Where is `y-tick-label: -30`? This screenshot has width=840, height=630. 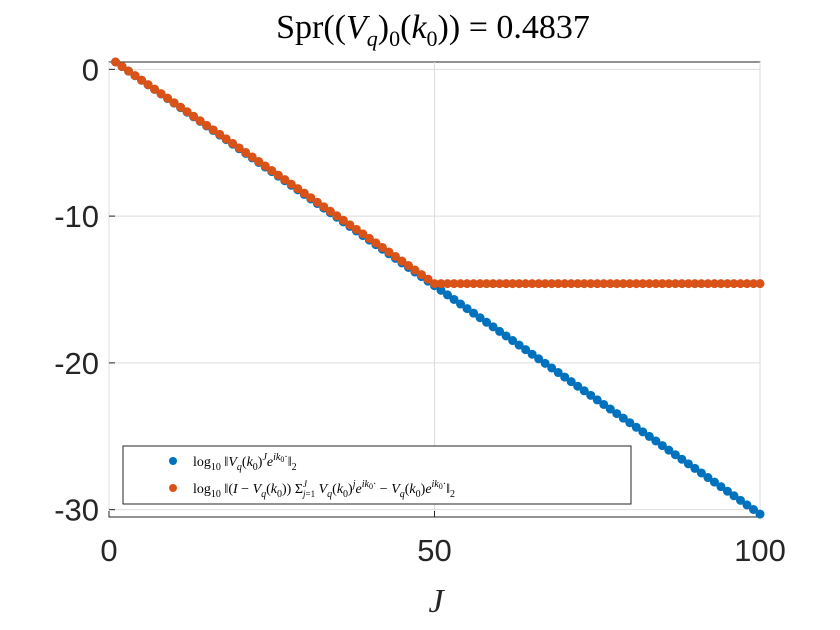 y-tick-label: -30 is located at coordinates (76, 510).